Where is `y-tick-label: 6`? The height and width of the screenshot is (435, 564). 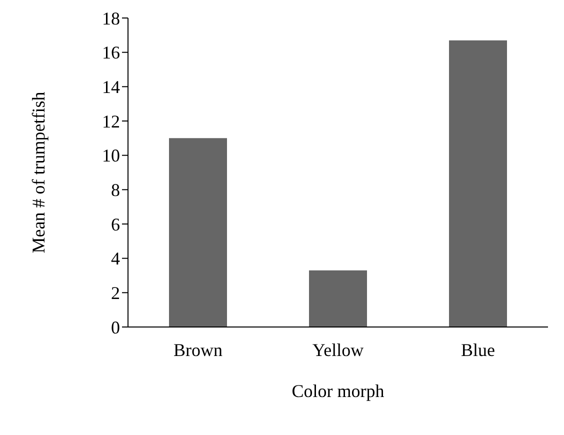
y-tick-label: 6 is located at coordinates (115, 224).